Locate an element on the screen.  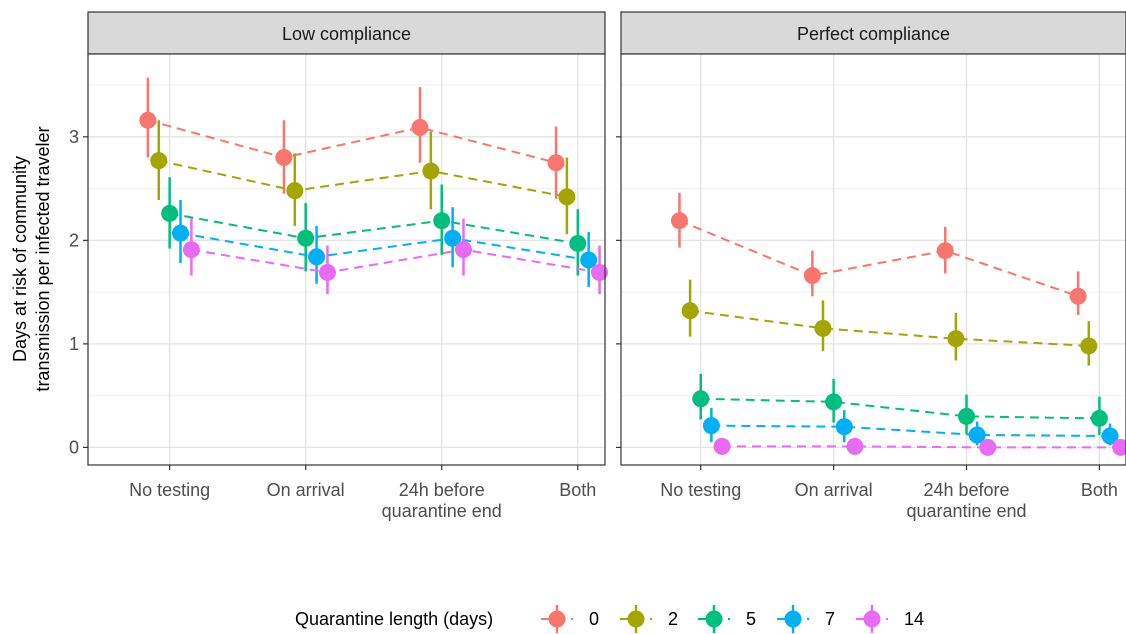
legend: Quarantine length (days) 0 2 5 7 14 is located at coordinates (609, 619).